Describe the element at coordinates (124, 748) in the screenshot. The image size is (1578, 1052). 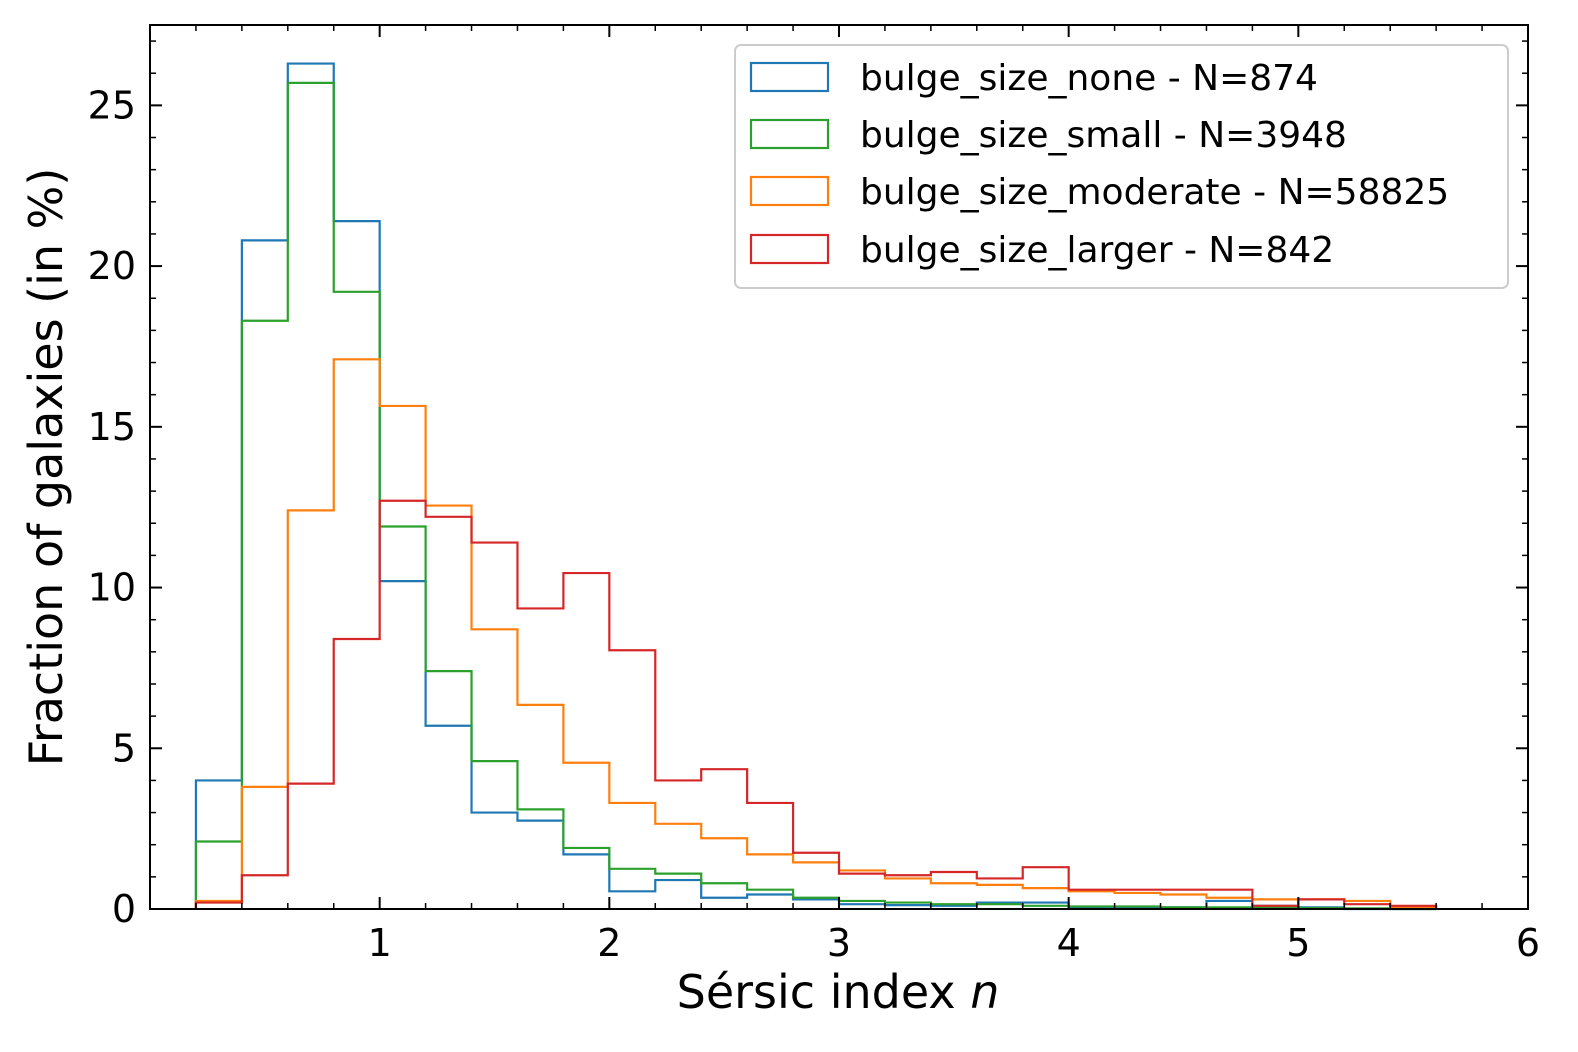
I see `y-tick-label: 5` at that location.